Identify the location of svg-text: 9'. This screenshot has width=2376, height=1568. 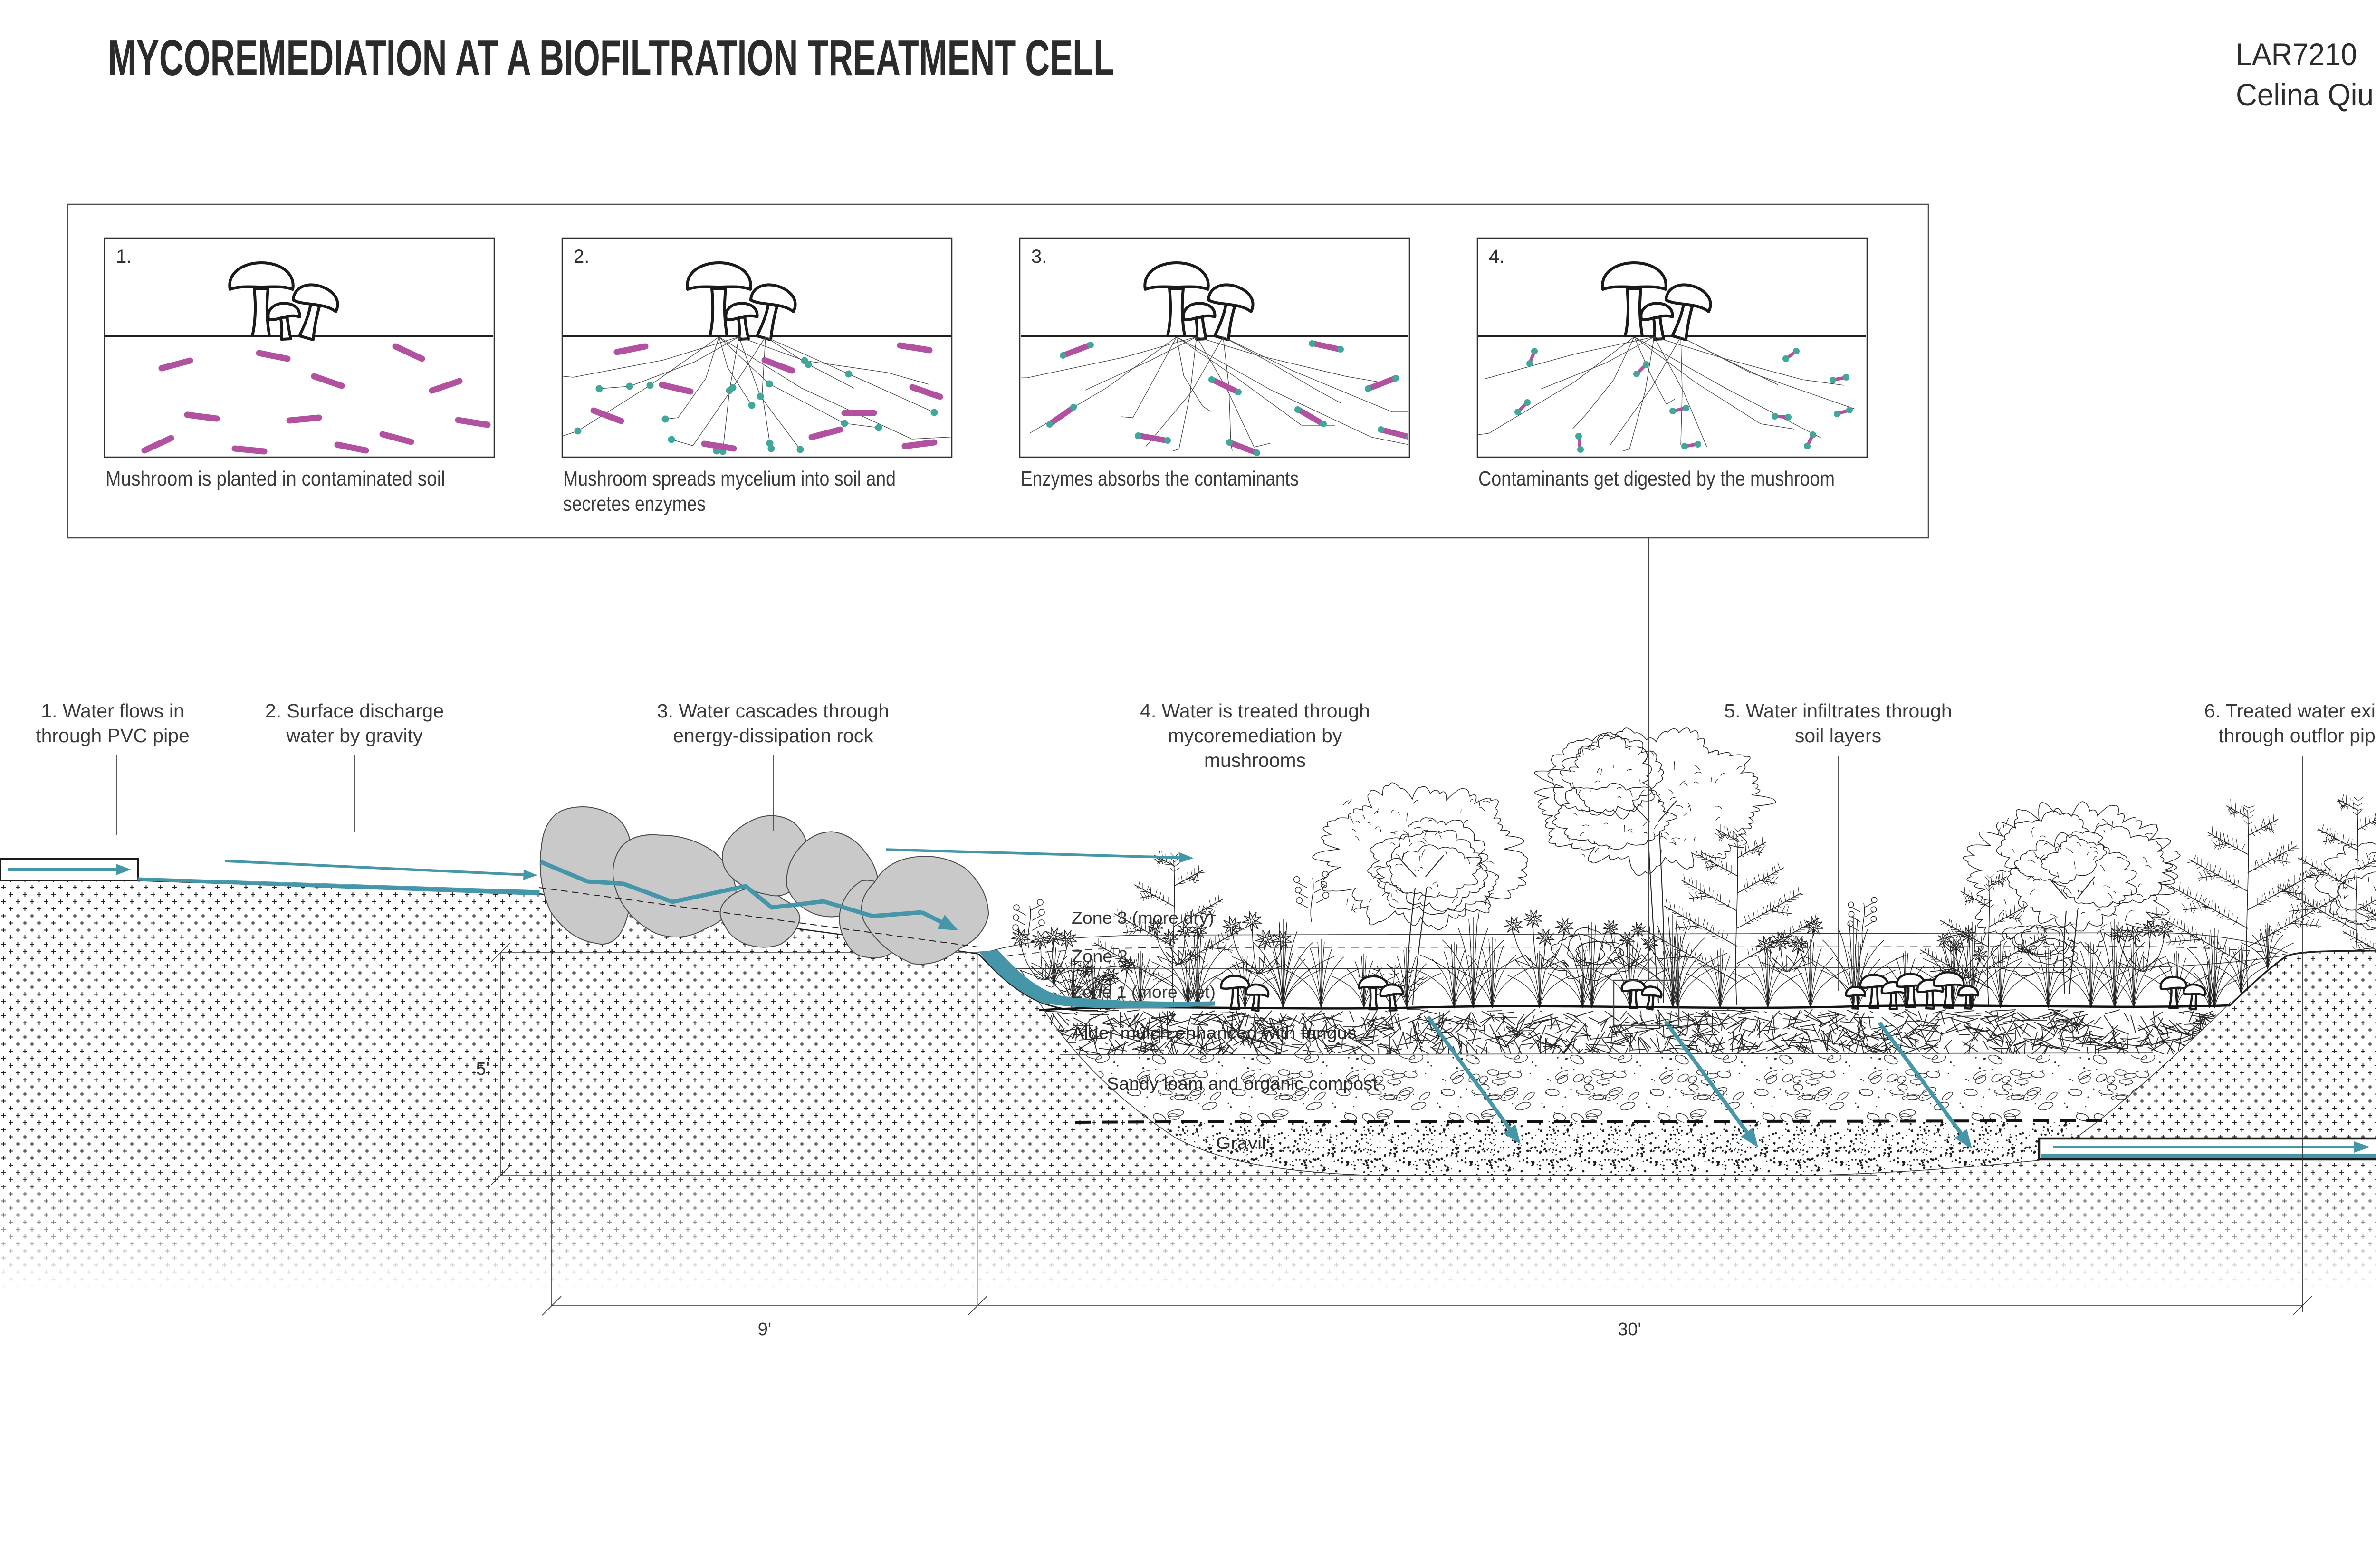
(764, 1329).